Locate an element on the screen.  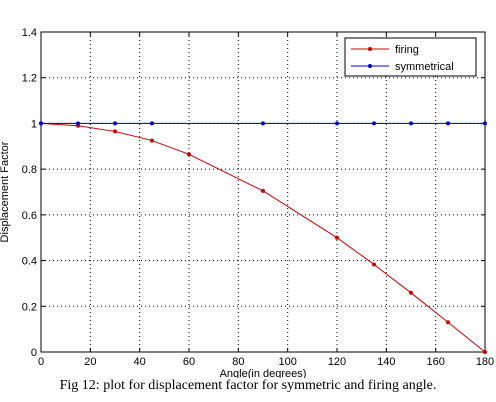
x-axis-label: Angle(in degrees) is located at coordinates (263, 373).